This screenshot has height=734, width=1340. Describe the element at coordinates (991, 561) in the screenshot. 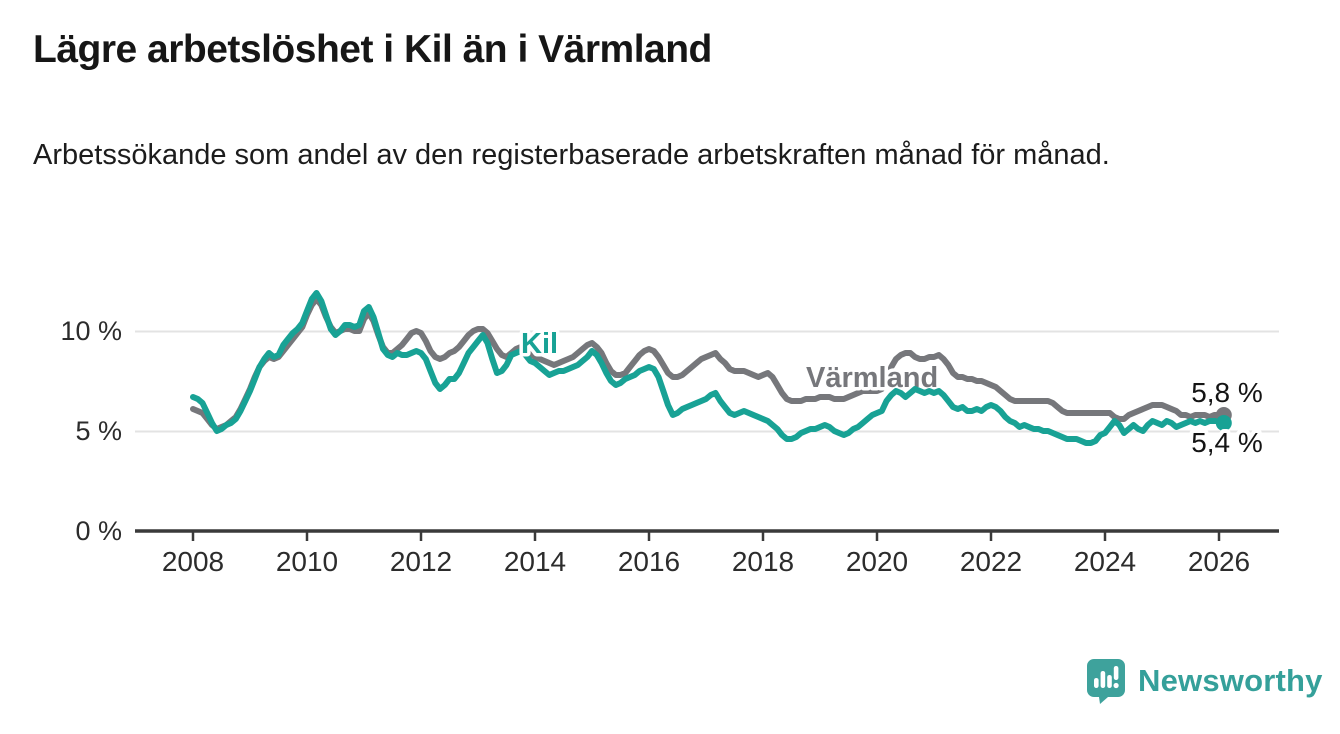

I see `x-tick-label-2022: 2022` at that location.